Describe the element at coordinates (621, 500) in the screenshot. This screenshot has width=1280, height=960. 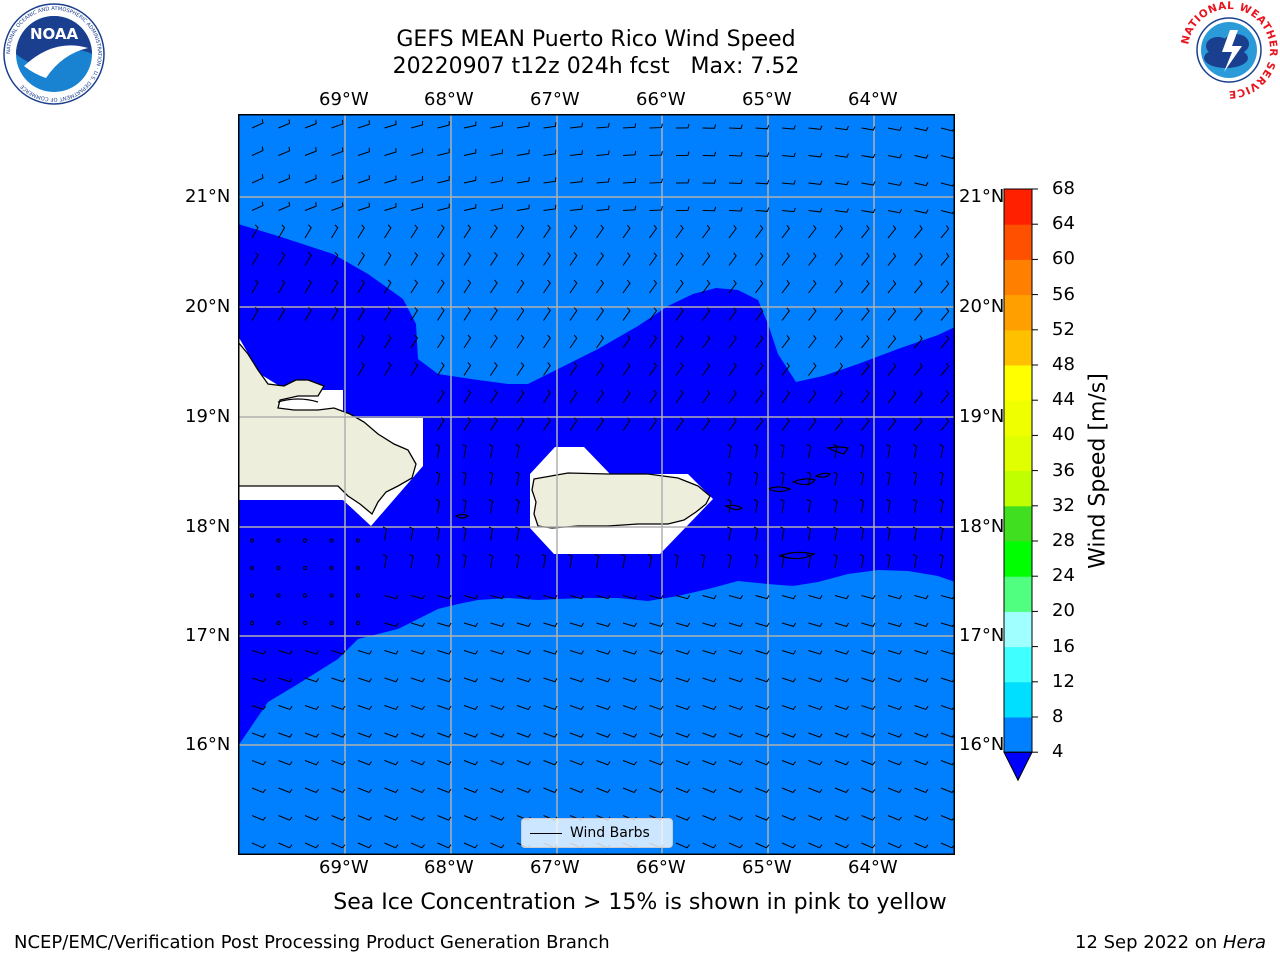
I see `puerto-rico-land` at that location.